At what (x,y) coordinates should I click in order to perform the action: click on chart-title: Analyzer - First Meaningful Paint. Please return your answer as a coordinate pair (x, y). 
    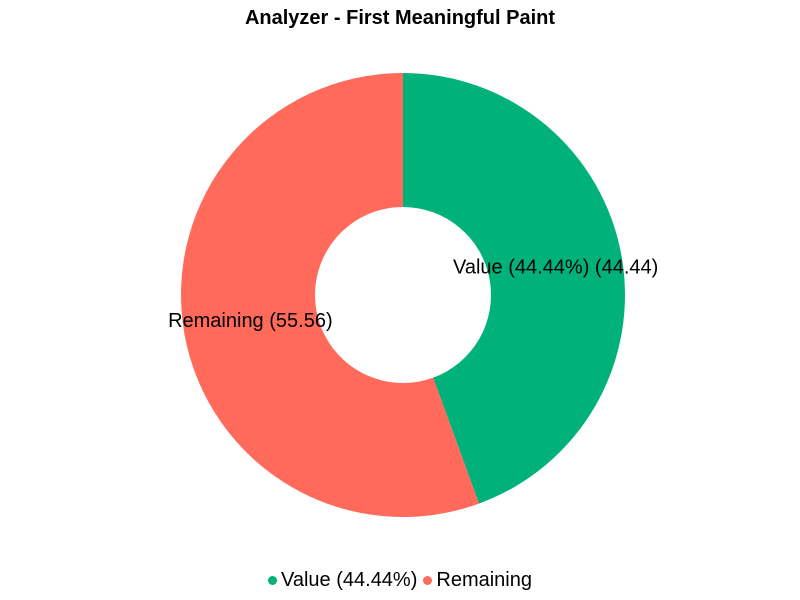
    Looking at the image, I should click on (400, 18).